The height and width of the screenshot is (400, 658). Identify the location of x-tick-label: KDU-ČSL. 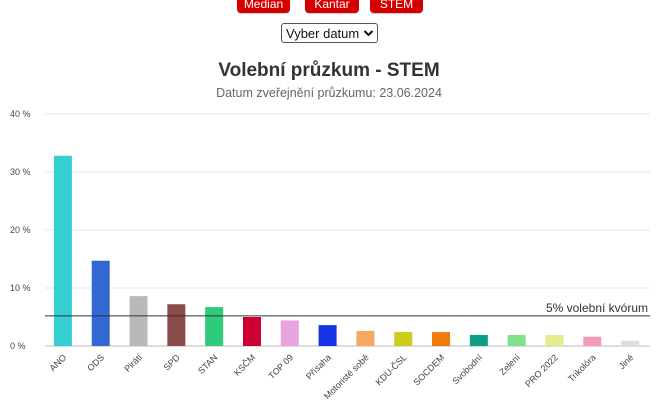
(391, 369).